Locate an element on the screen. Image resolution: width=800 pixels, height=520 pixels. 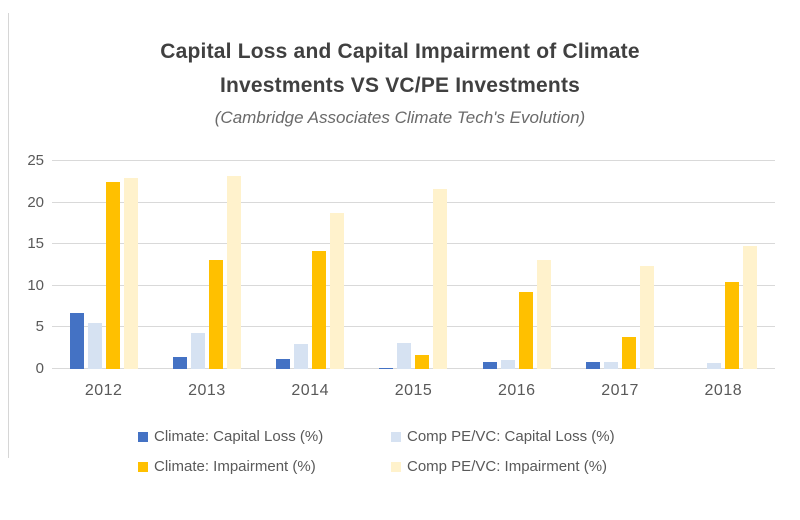
bar-comp_loss-2014 is located at coordinates (301, 356).